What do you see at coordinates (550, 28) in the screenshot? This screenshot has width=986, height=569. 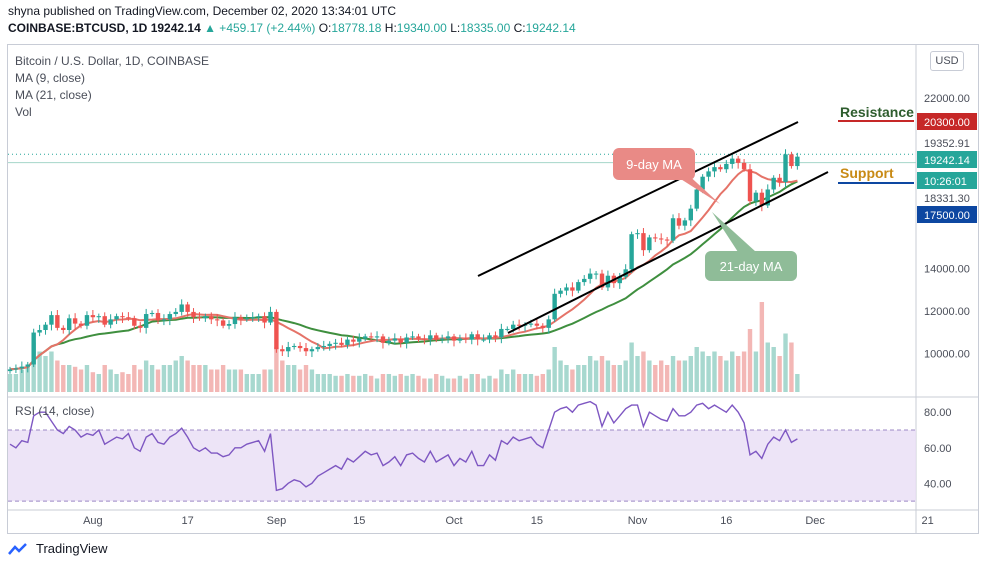 I see `close-value: 19242.14` at bounding box center [550, 28].